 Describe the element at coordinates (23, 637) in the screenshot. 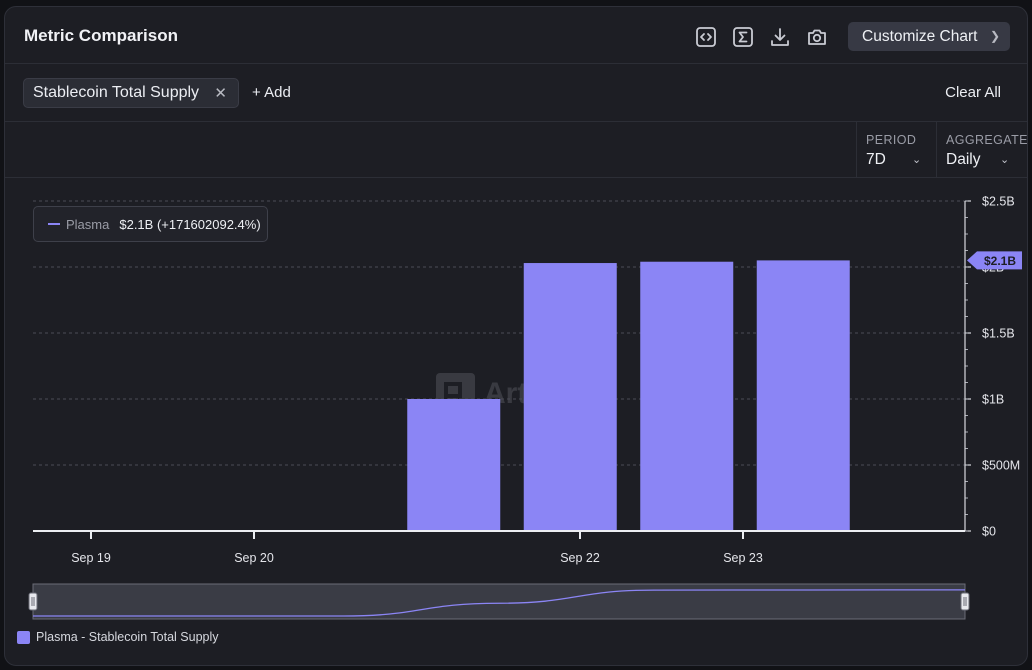

I see `legend-swatch` at that location.